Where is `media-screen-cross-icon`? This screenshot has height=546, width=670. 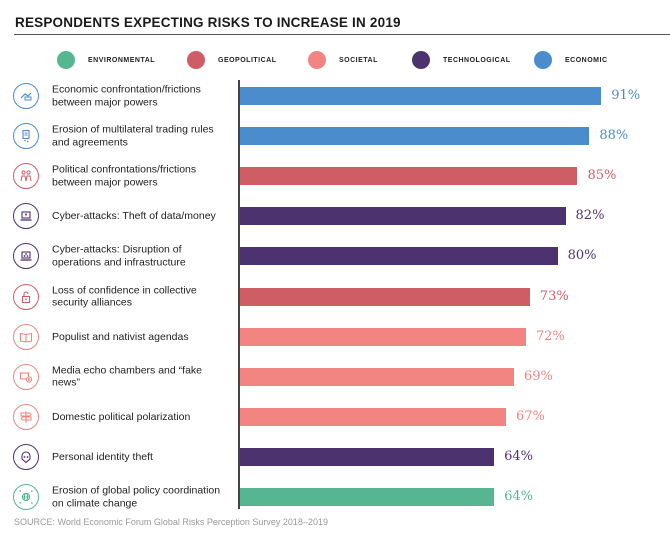
media-screen-cross-icon is located at coordinates (26, 376).